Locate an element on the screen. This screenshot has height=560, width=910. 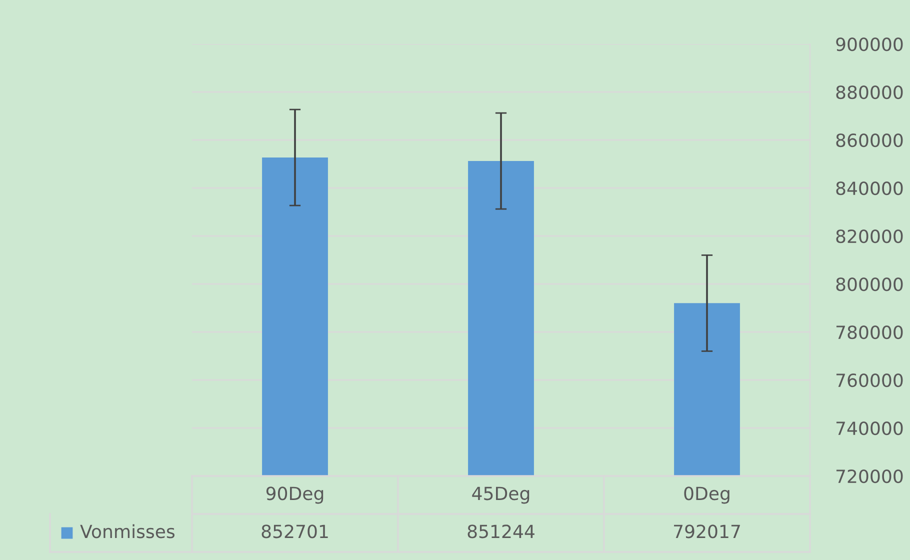
y-tick-label: 900000 is located at coordinates (869, 44).